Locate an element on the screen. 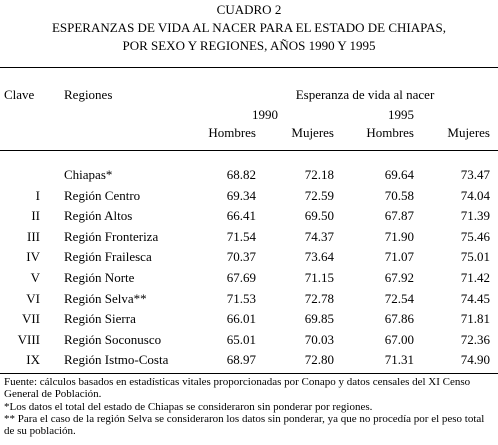 This screenshot has height=445, width=498. cell: 66.01 is located at coordinates (241, 319).